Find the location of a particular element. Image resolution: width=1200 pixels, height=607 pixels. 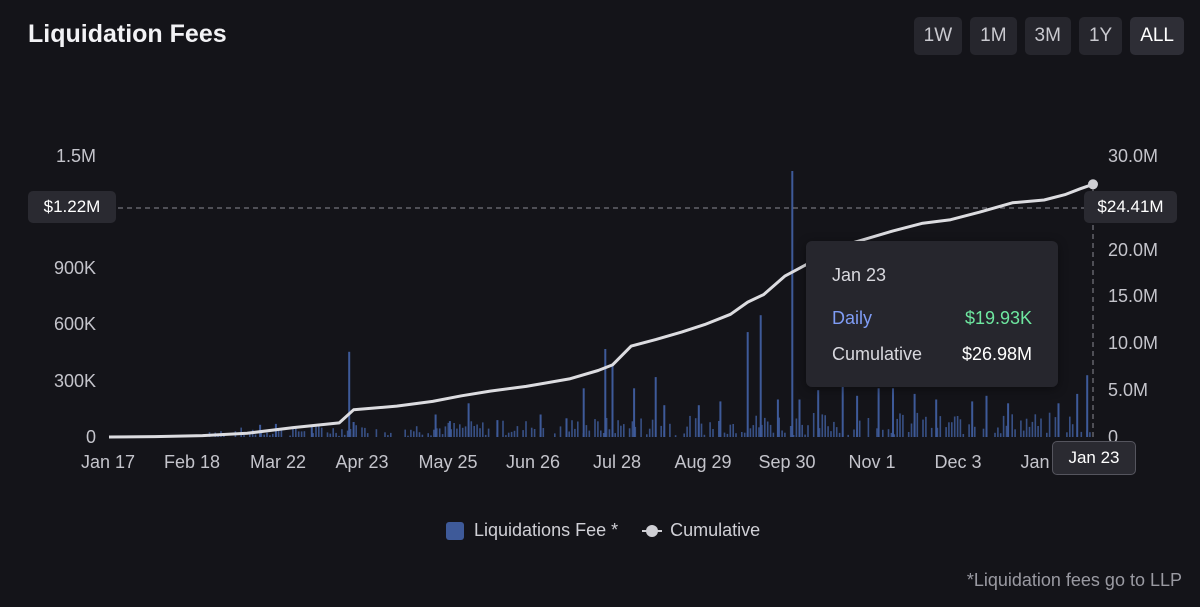

x-tick-mar22: Mar 22 is located at coordinates (278, 462).